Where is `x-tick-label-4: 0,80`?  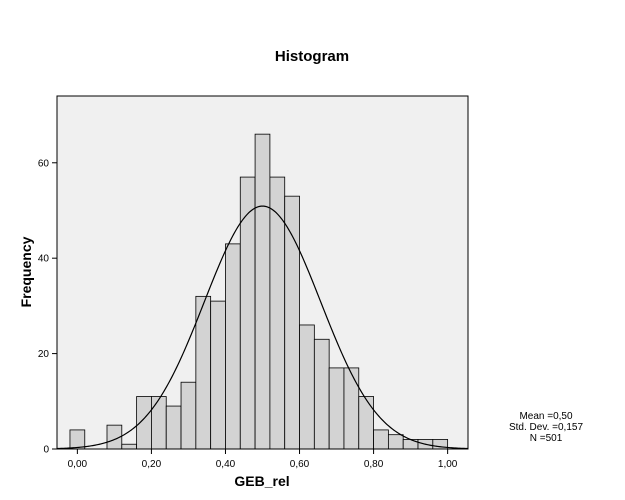
x-tick-label-4: 0,80 is located at coordinates (374, 464).